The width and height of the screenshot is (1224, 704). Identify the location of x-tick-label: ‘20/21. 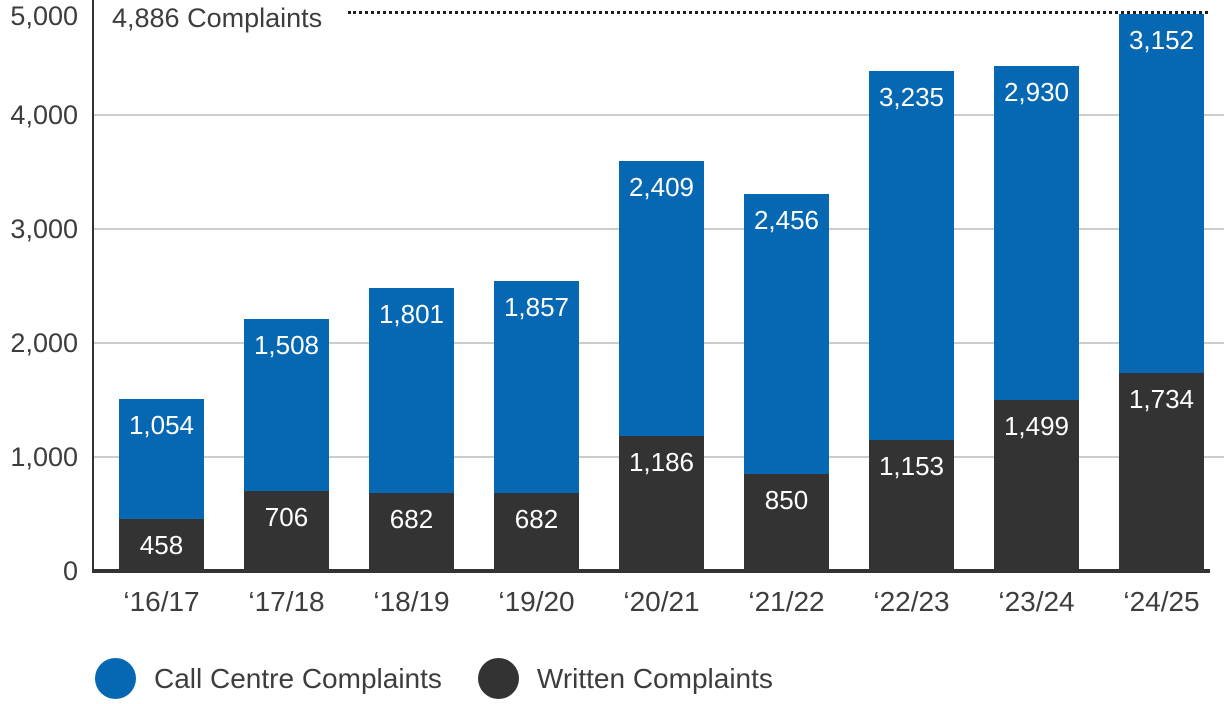
(661, 601).